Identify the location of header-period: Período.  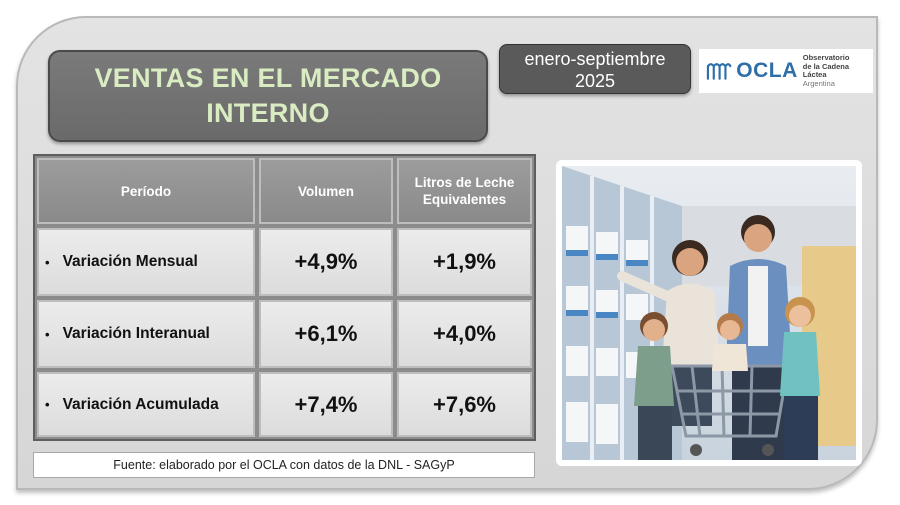
(146, 191).